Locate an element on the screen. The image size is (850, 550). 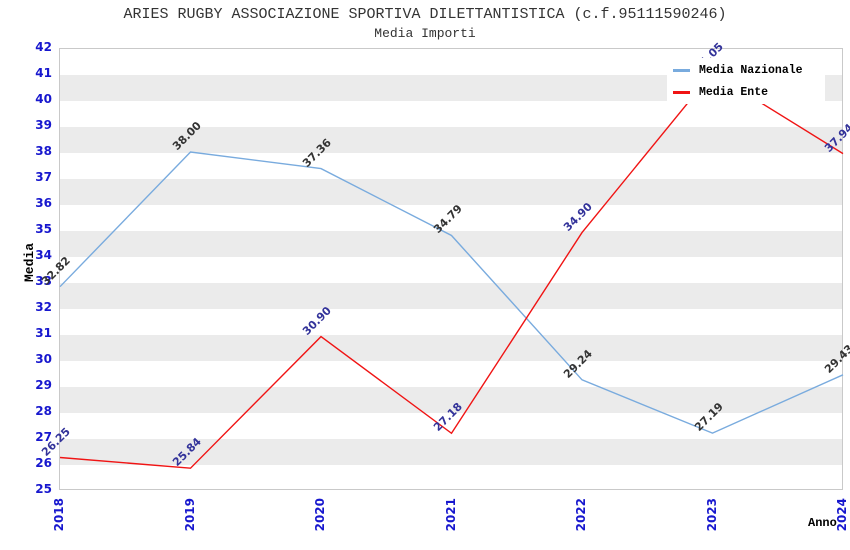
x-tick-label: 2018 is located at coordinates (59, 515).